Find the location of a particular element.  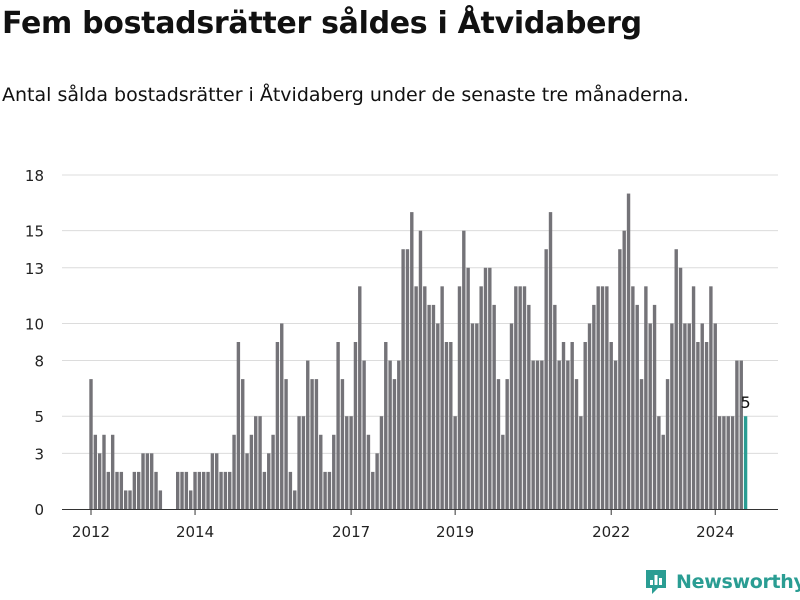

newsworthy-logo-icon is located at coordinates (656, 582).